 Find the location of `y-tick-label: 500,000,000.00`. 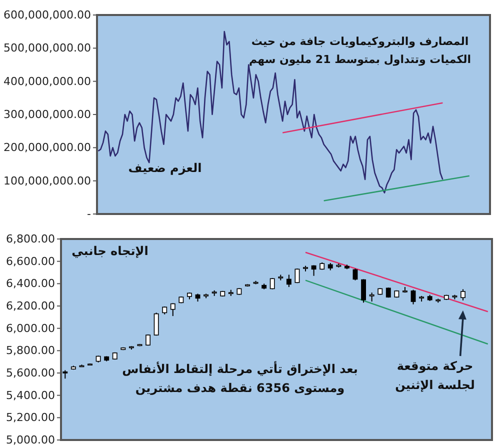

y-tick-label: 500,000,000.00 is located at coordinates (47, 48).